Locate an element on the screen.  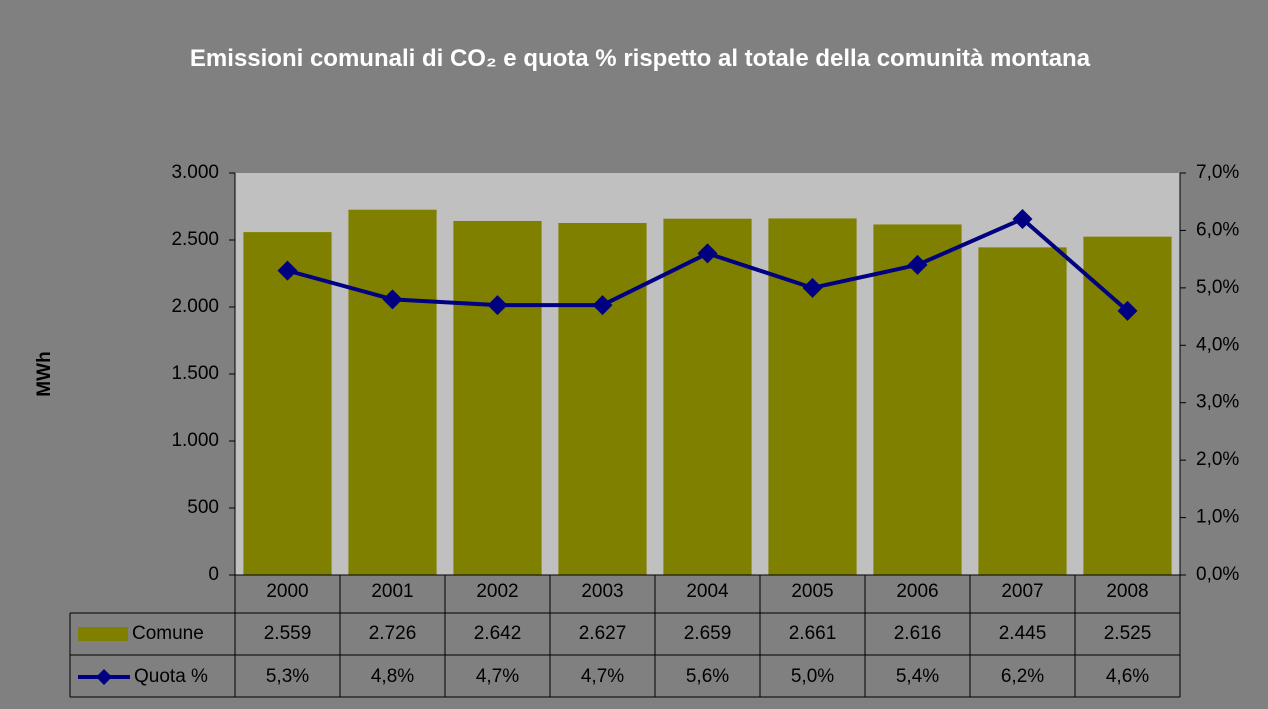
y-tick-label: 3.000 is located at coordinates (195, 172).